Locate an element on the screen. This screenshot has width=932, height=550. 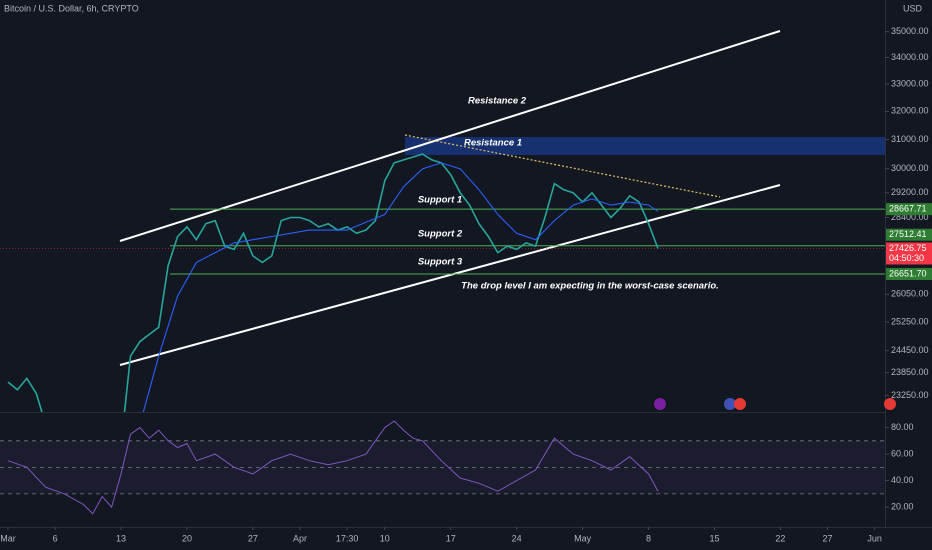
annotation: Resistance 1 is located at coordinates (493, 143).